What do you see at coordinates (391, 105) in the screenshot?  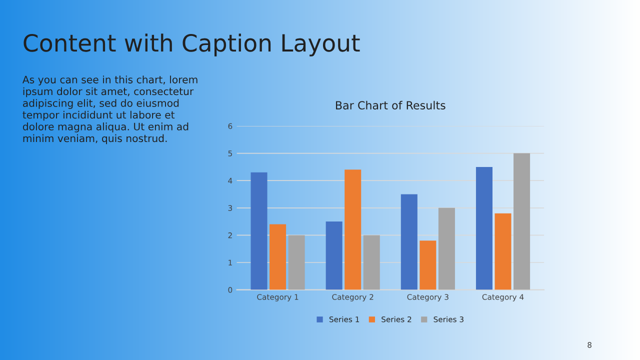 I see `chart-title: Bar Chart of Results` at bounding box center [391, 105].